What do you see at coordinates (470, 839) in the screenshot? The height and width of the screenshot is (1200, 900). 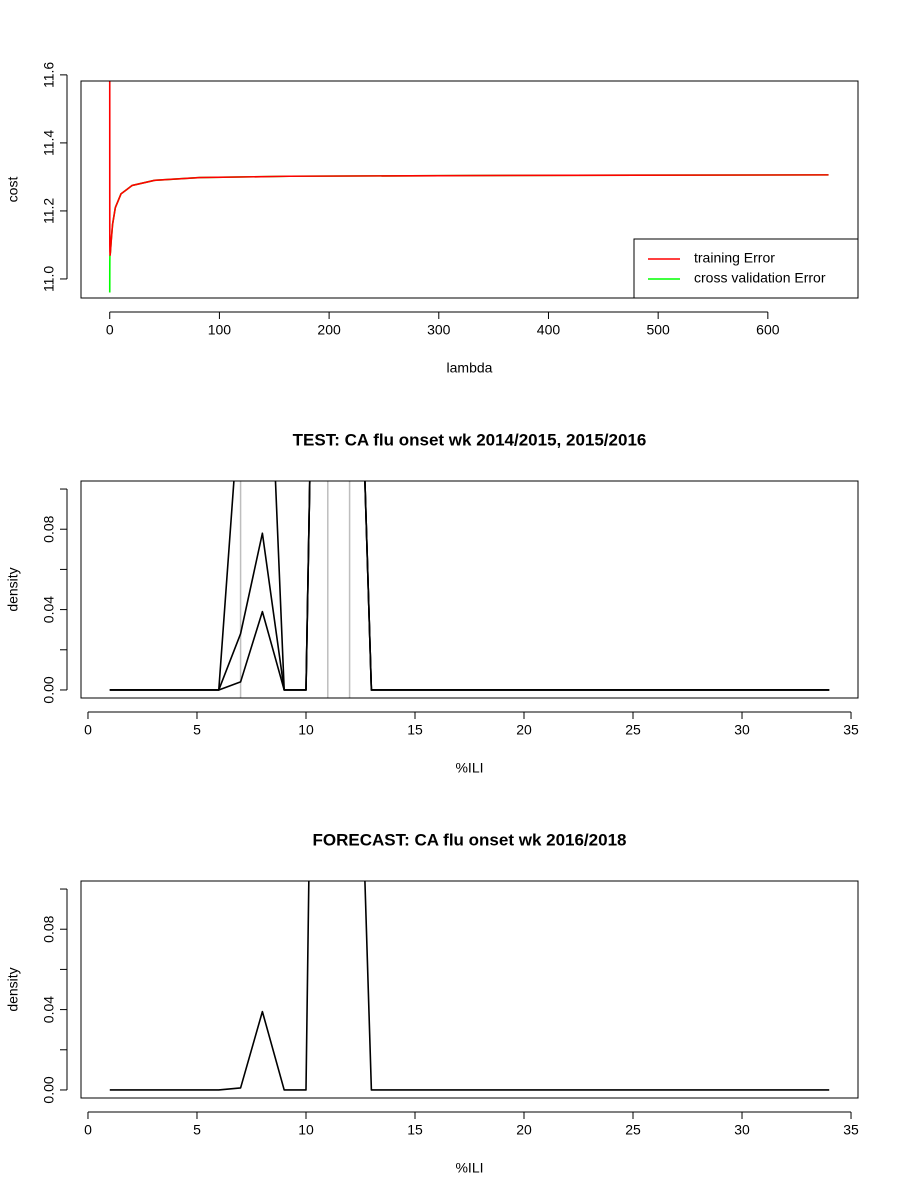 I see `chart-title: FORECAST: CA flu onset wk 2016/2018` at bounding box center [470, 839].